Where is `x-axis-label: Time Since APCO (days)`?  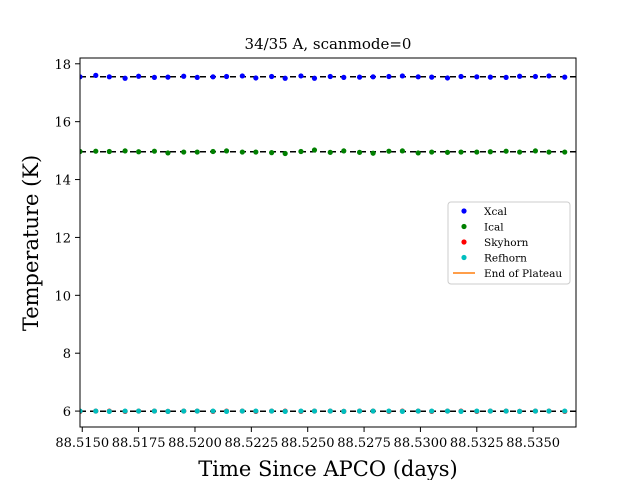 x-axis-label: Time Since APCO (days) is located at coordinates (327, 468).